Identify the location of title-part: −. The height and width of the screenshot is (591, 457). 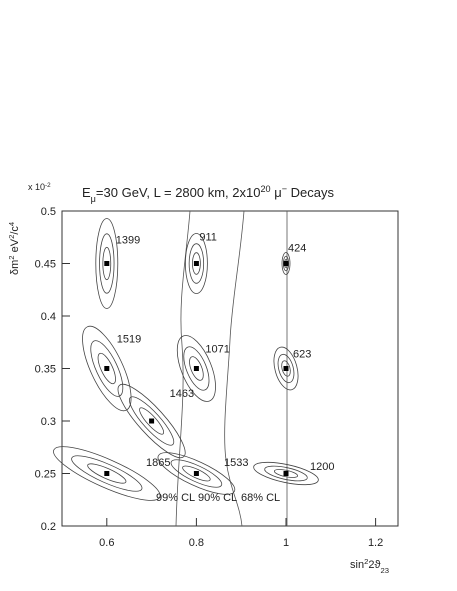
(284, 189).